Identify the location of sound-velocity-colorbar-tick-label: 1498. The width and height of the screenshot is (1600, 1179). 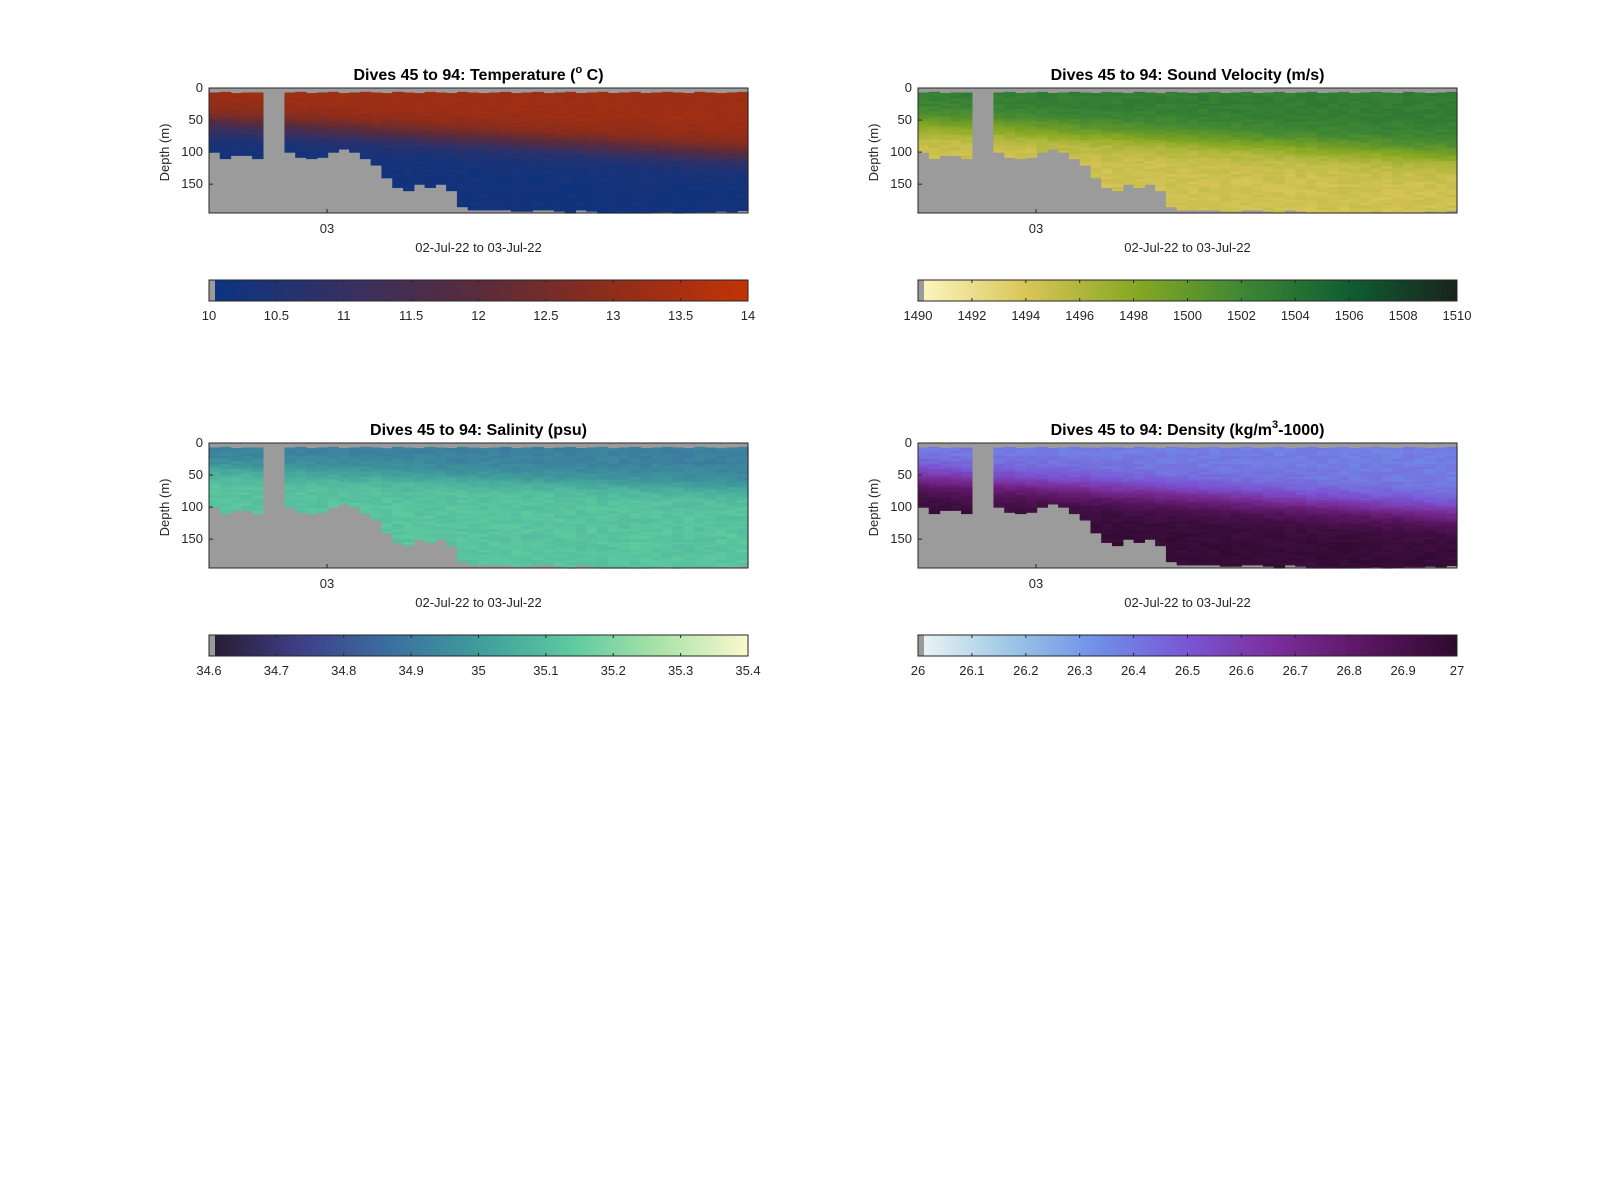
(1133, 315).